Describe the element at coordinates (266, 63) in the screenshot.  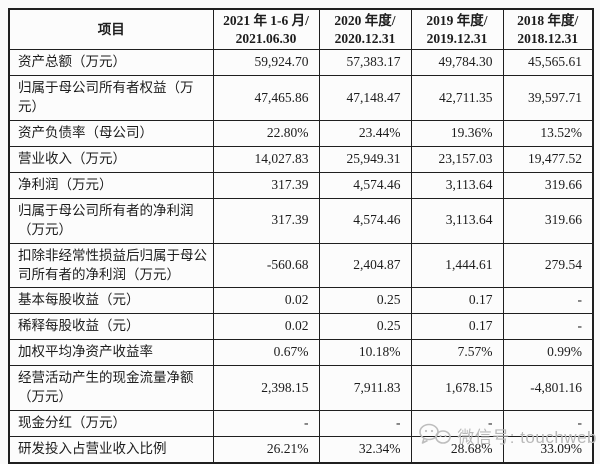
I see `value-cell: 59,924.70` at that location.